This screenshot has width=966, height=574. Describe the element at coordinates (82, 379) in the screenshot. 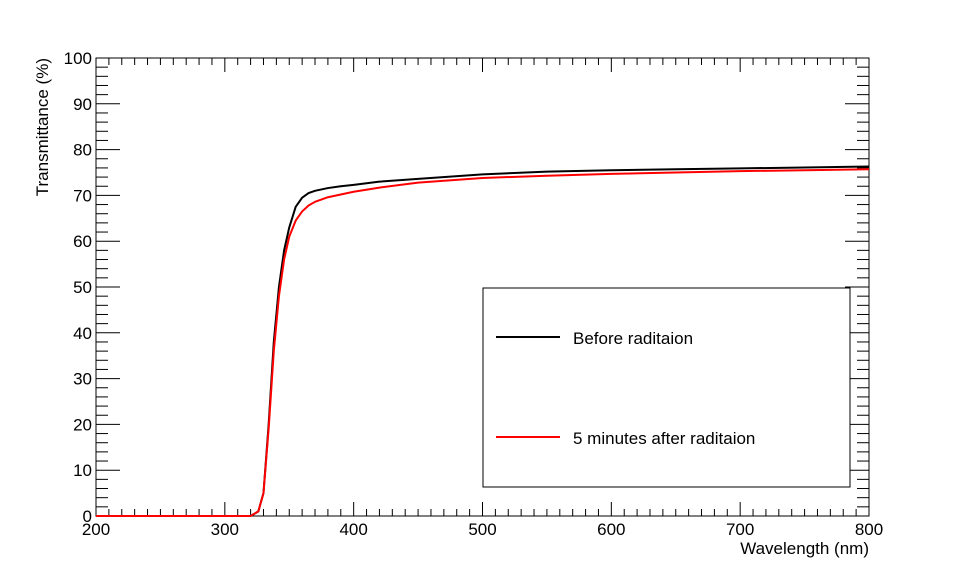

I see `y-tick-label: 30` at that location.